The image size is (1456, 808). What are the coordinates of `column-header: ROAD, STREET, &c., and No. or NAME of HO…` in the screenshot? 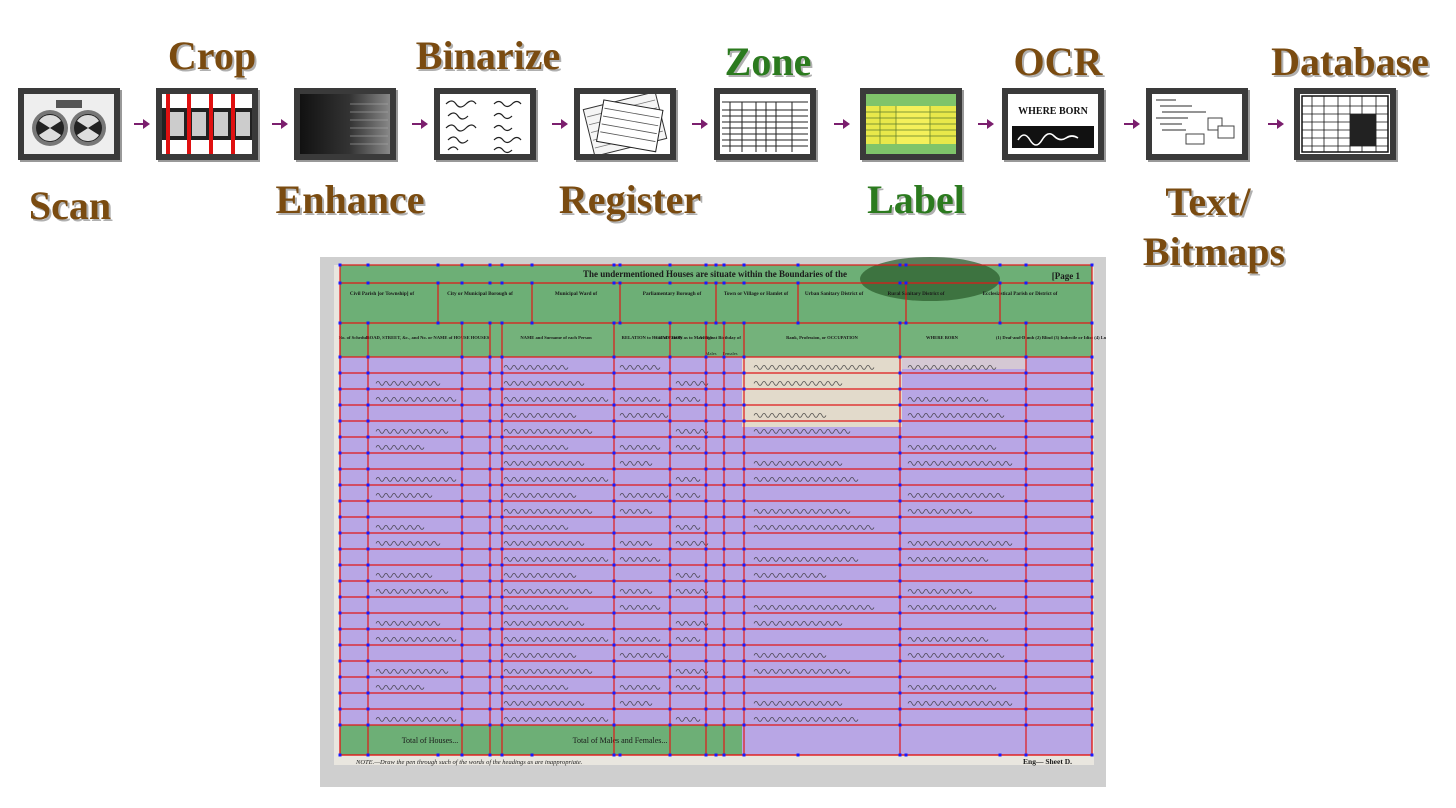 It's located at (417, 337).